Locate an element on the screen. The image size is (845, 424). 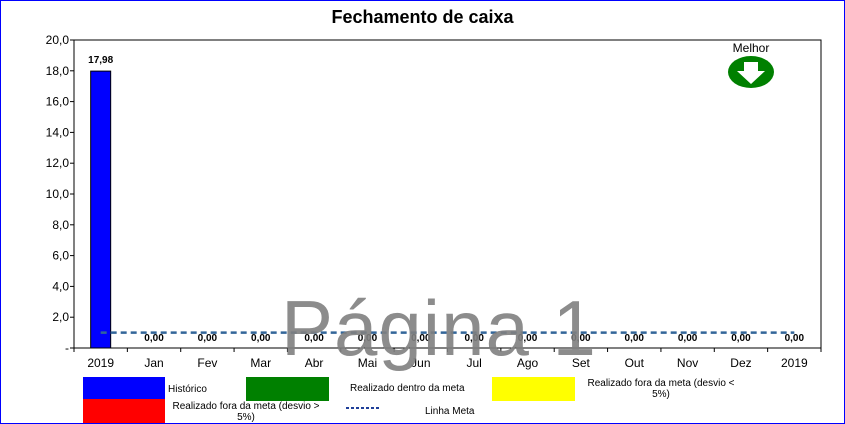
legend-label-fora-meta-menor: Realizado fora da meta (desvio < 5%) is located at coordinates (661, 389).